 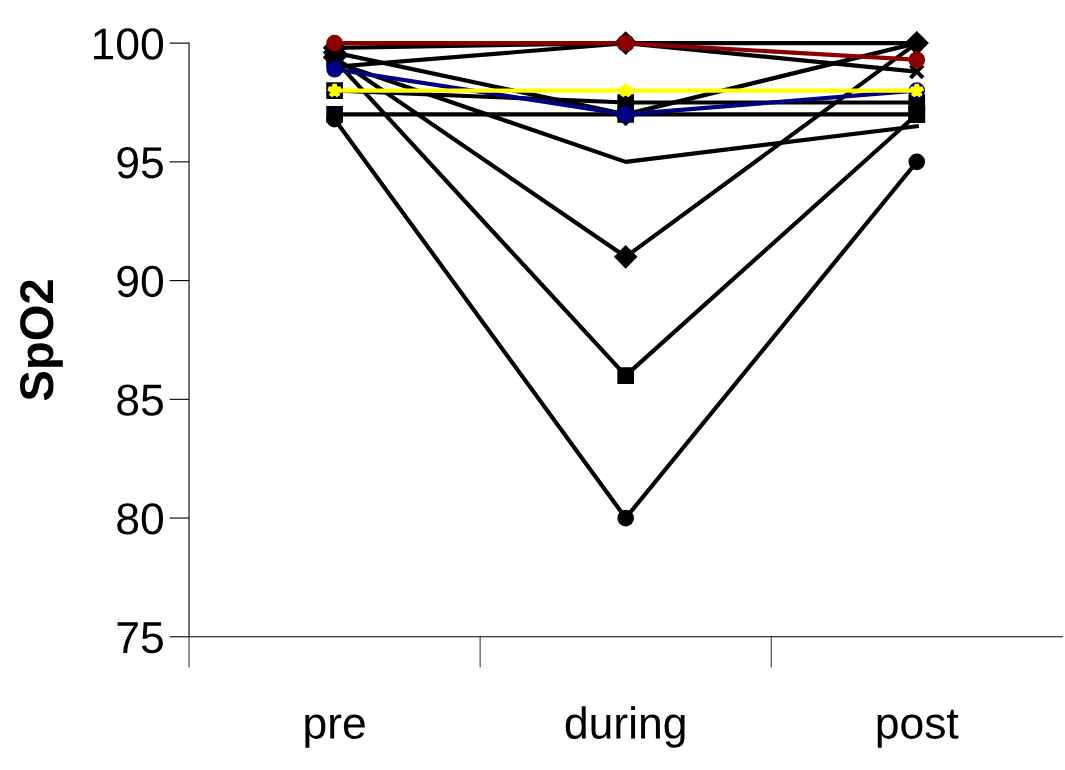 I want to click on y-tick-label: 90, so click(x=140, y=281).